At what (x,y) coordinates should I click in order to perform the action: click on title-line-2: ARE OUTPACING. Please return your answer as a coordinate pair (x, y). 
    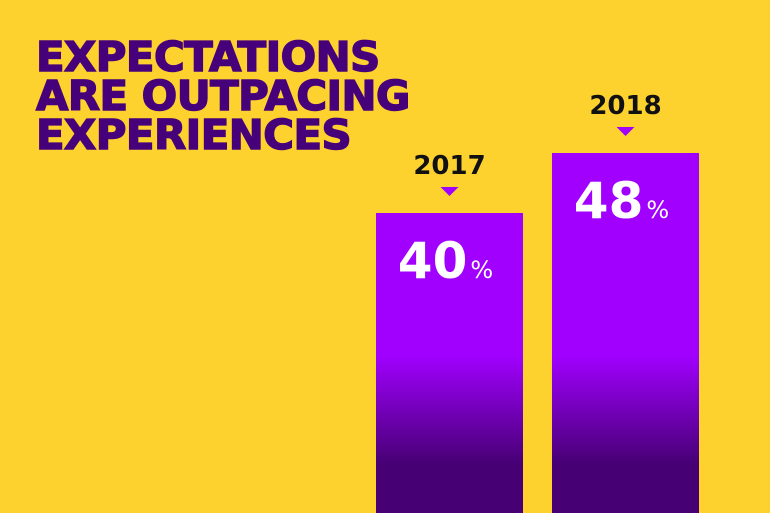
    Looking at the image, I should click on (223, 96).